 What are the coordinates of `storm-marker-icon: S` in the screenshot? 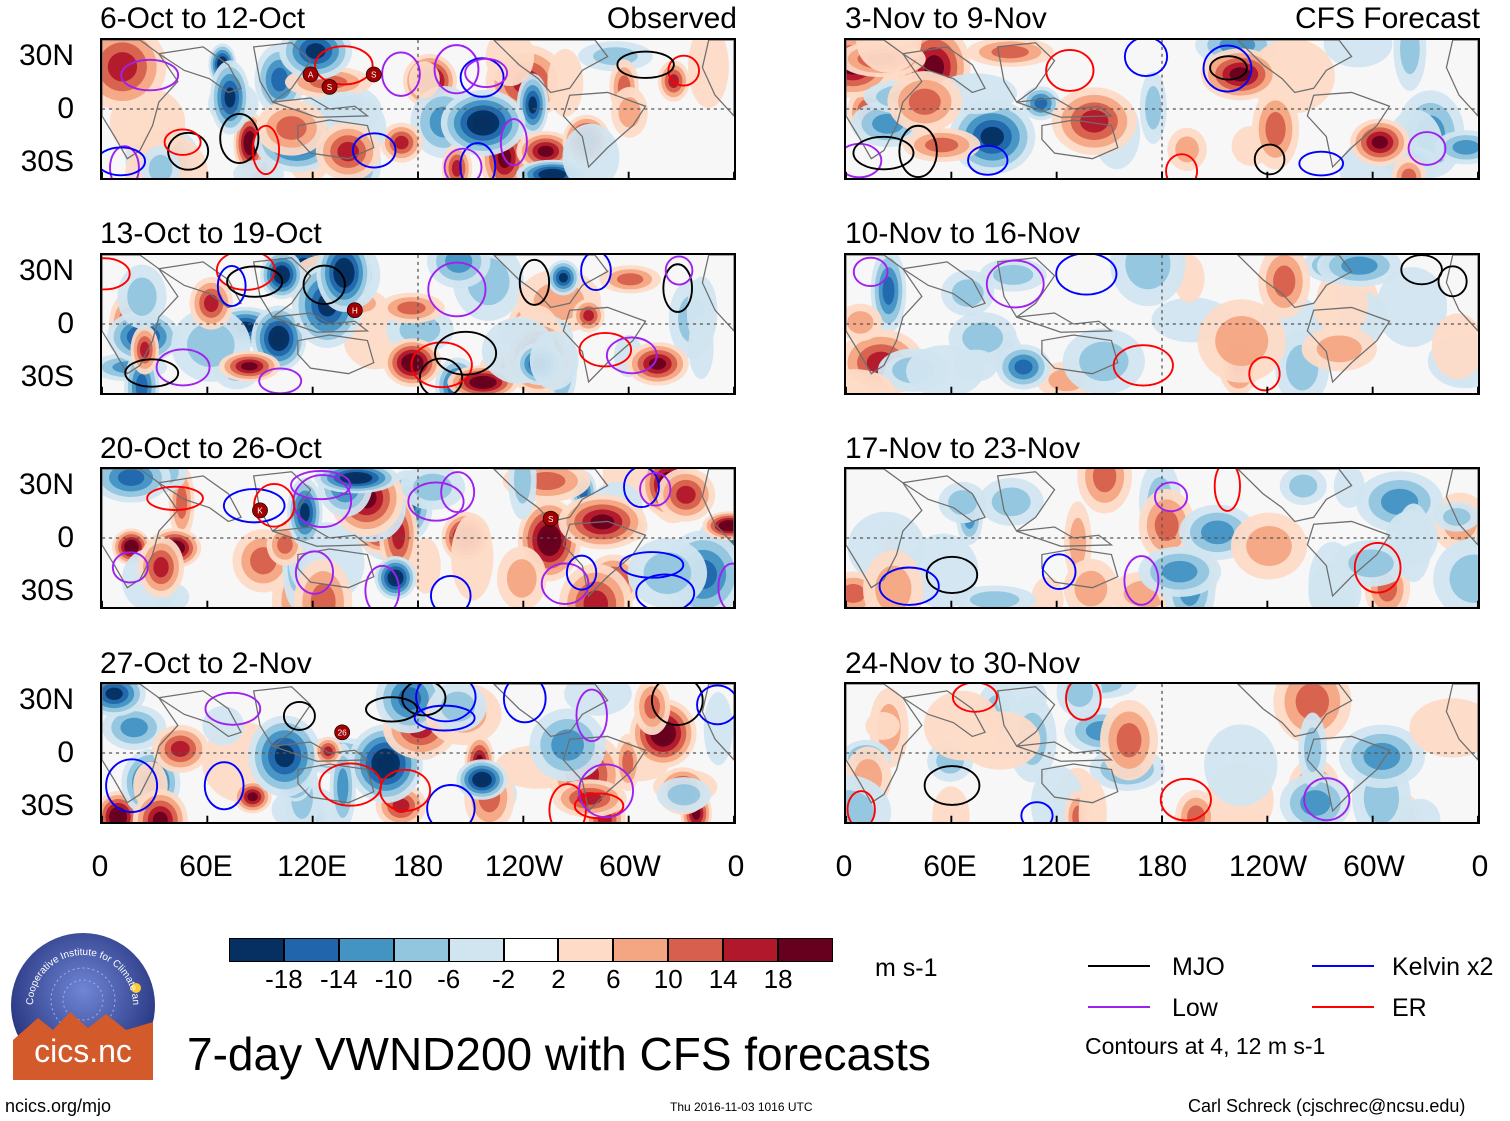 It's located at (373, 74).